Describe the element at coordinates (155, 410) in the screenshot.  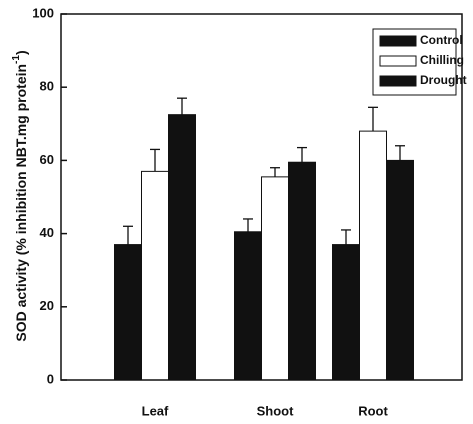
I see `x-tick-label: Leaf` at that location.